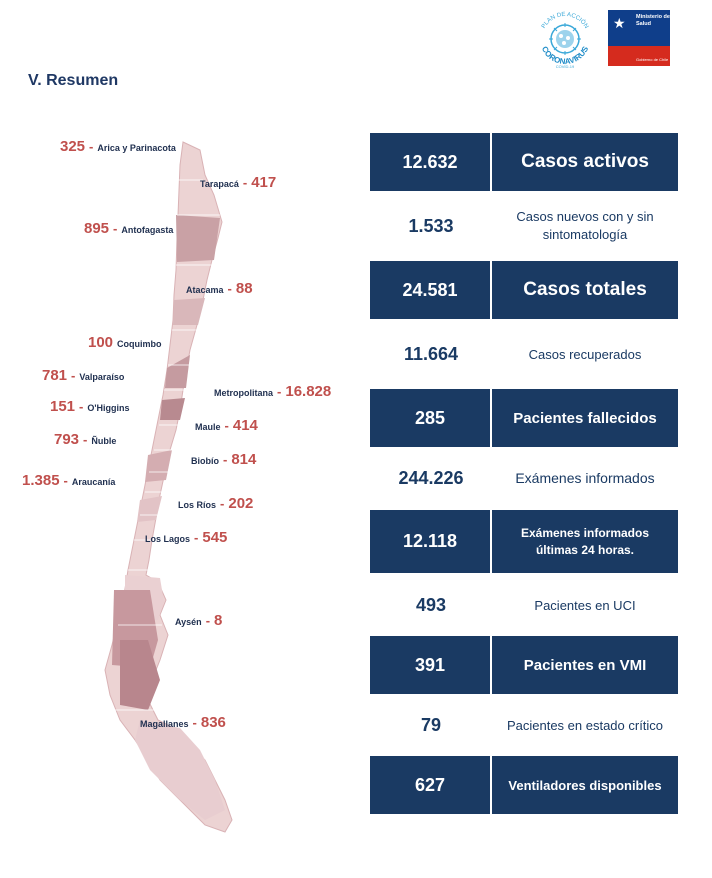  I want to click on region-metropolitana-shape, so click(172, 409).